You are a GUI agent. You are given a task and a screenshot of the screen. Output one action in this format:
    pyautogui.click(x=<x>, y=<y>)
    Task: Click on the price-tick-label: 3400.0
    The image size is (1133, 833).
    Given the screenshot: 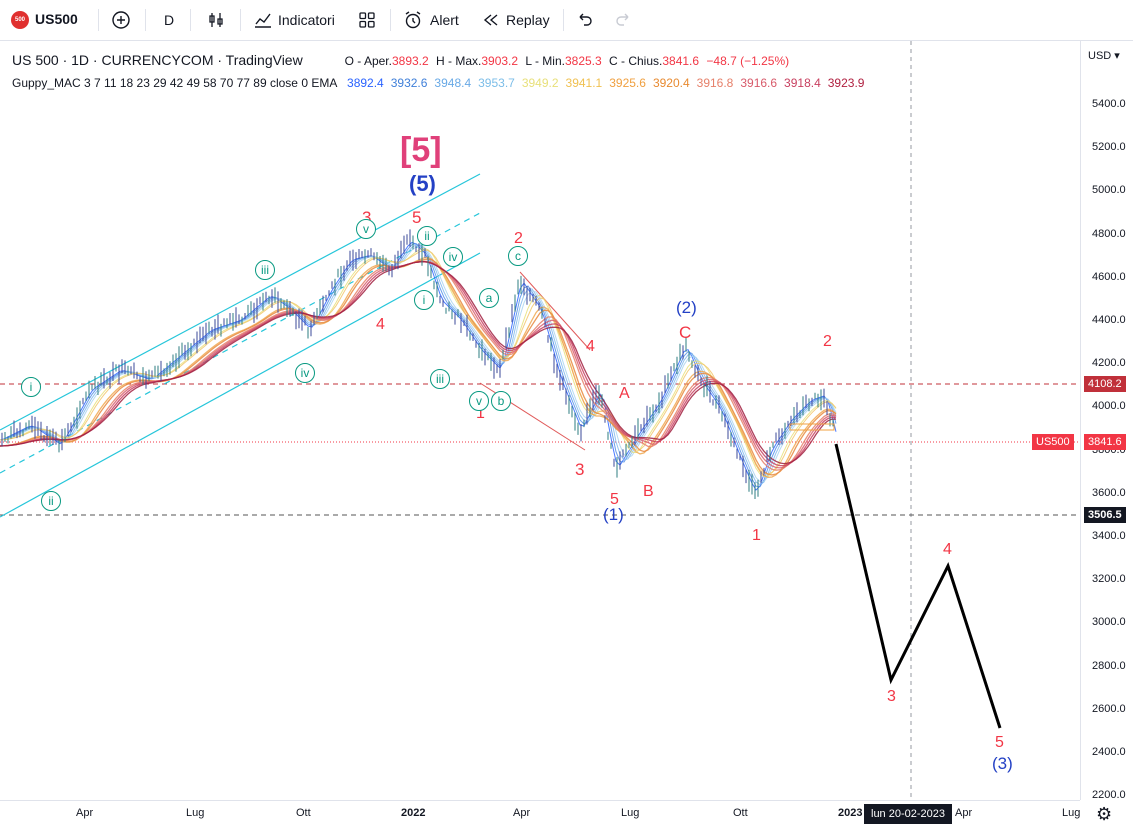 What is the action you would take?
    pyautogui.click(x=1109, y=536)
    